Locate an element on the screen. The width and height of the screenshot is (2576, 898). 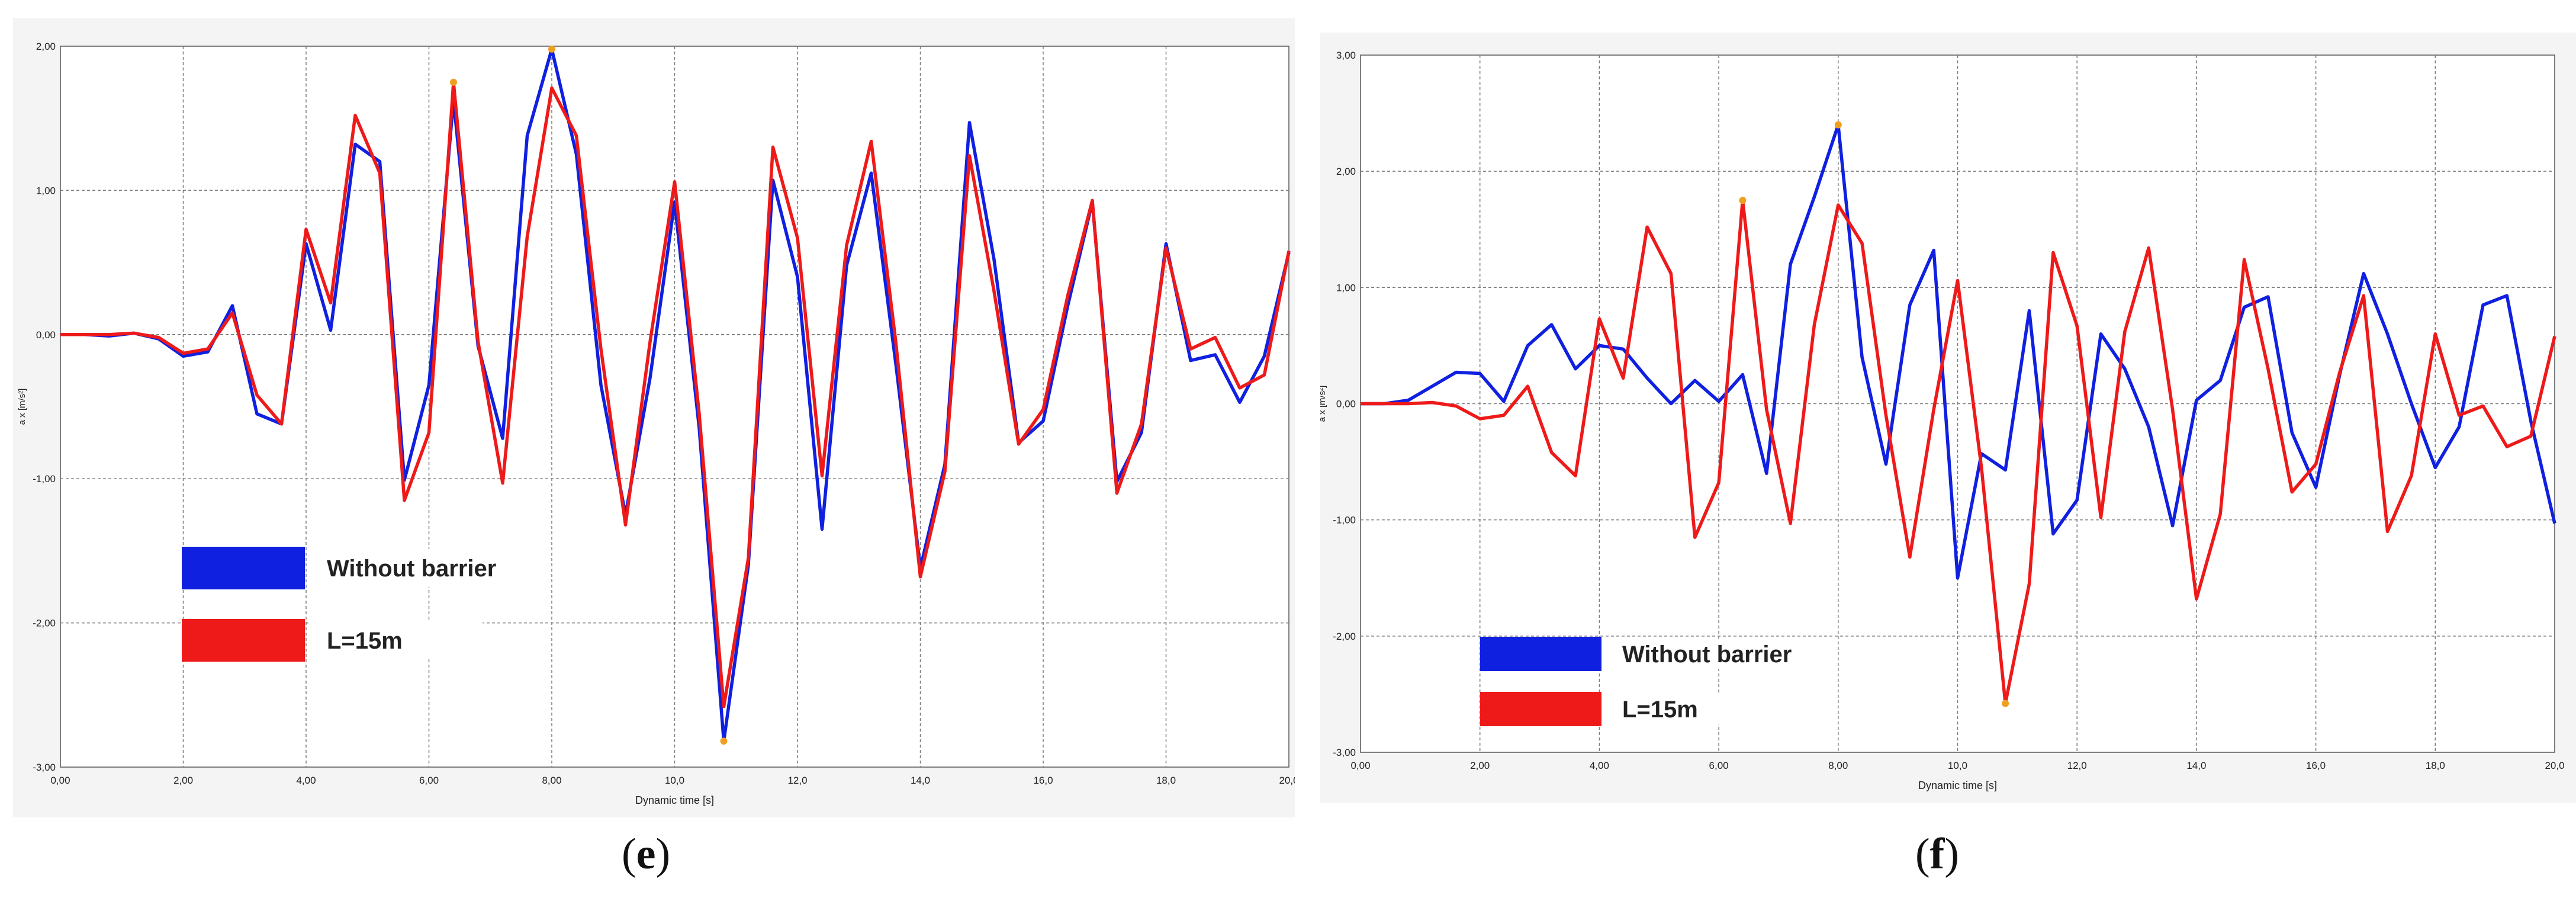
chart-f-x-tick-label: 4,00 is located at coordinates (1600, 765).